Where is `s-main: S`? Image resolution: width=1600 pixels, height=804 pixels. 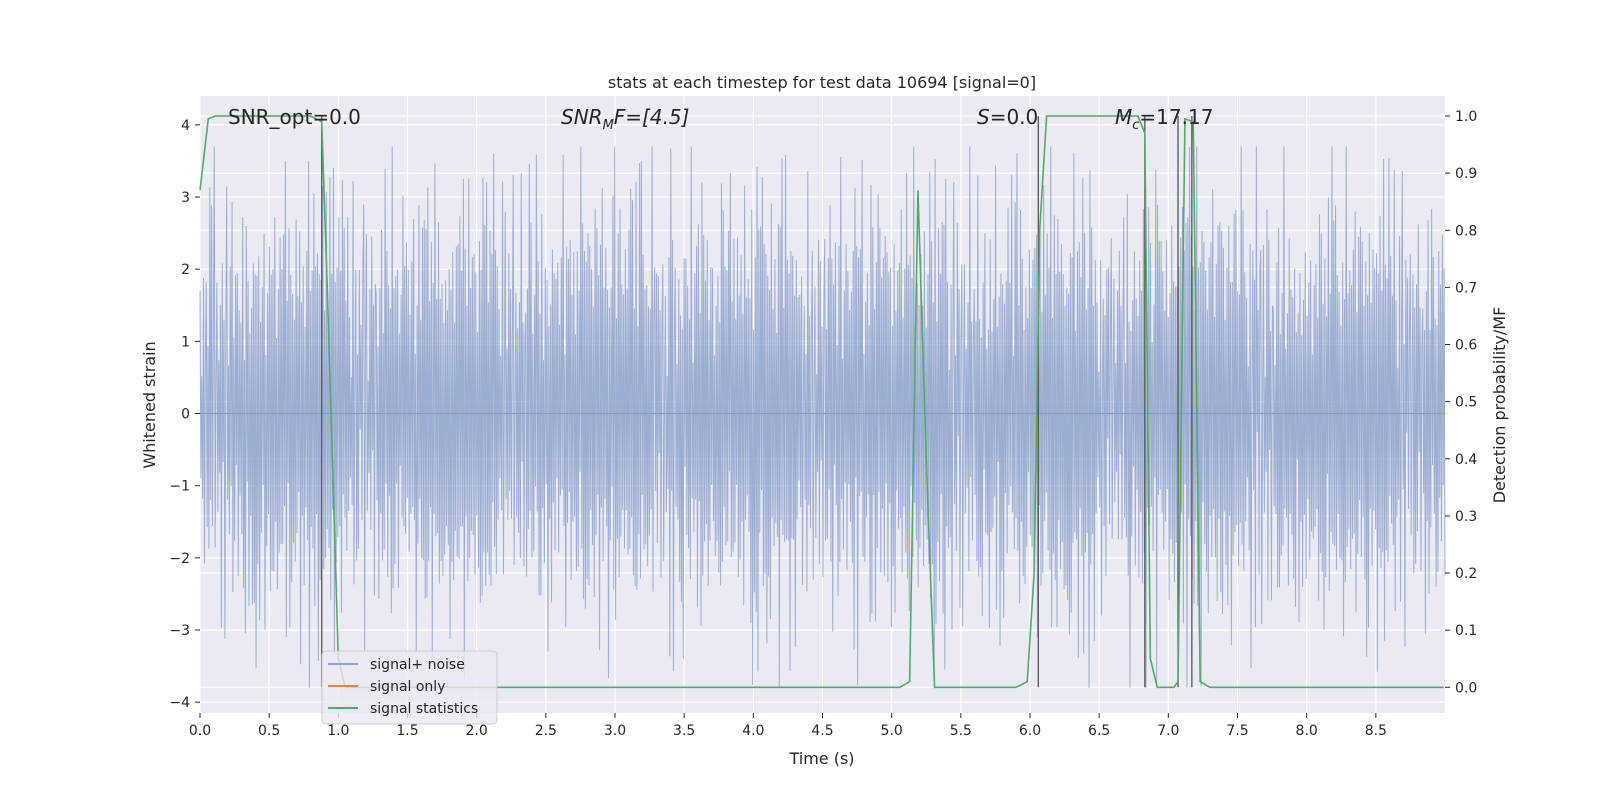 s-main: S is located at coordinates (983, 117).